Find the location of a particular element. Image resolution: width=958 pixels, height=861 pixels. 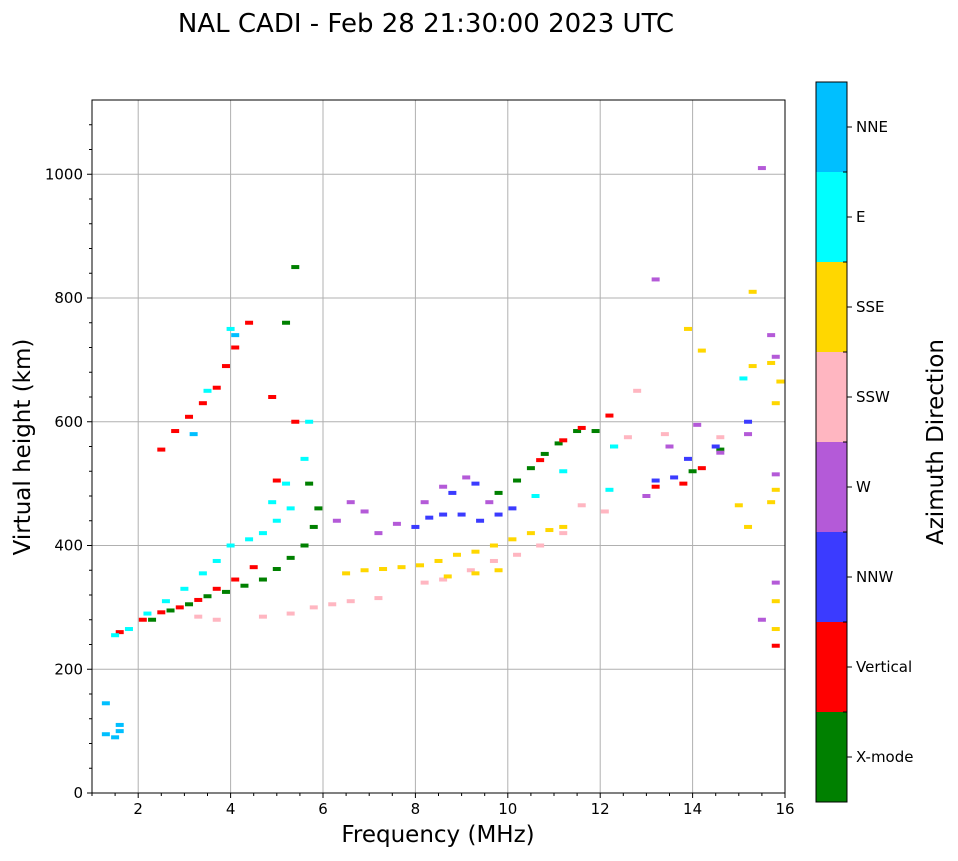

x-axis-ticks: 2 4 6 8 10 12 14 16 is located at coordinates (443, 805).